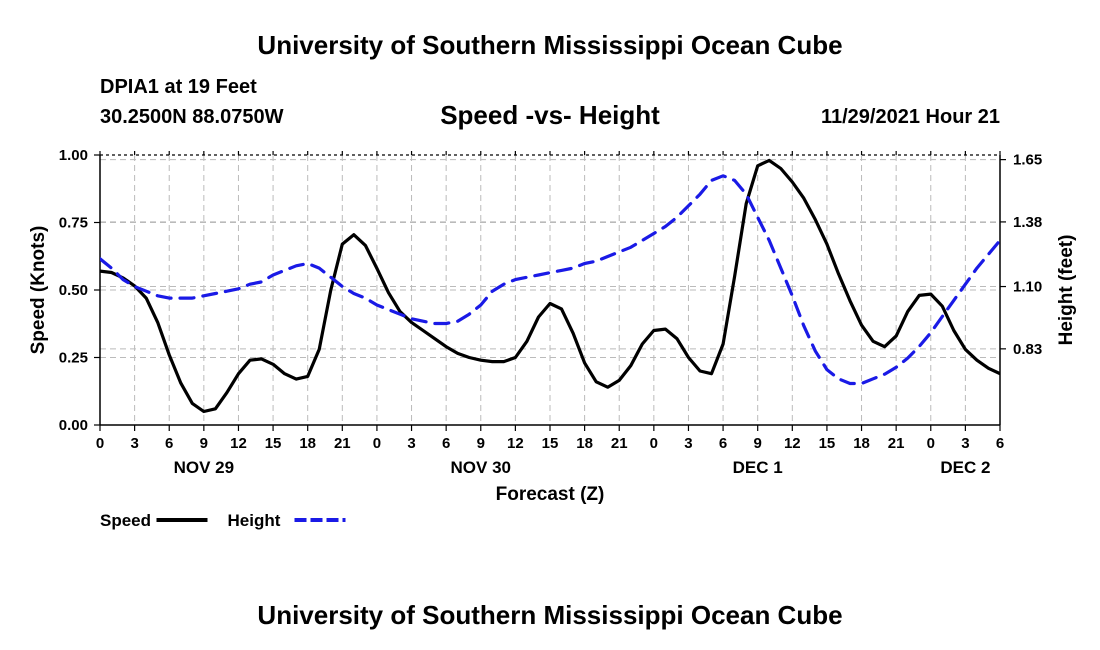 The height and width of the screenshot is (650, 1100). I want to click on date-label: NOV 30, so click(481, 467).